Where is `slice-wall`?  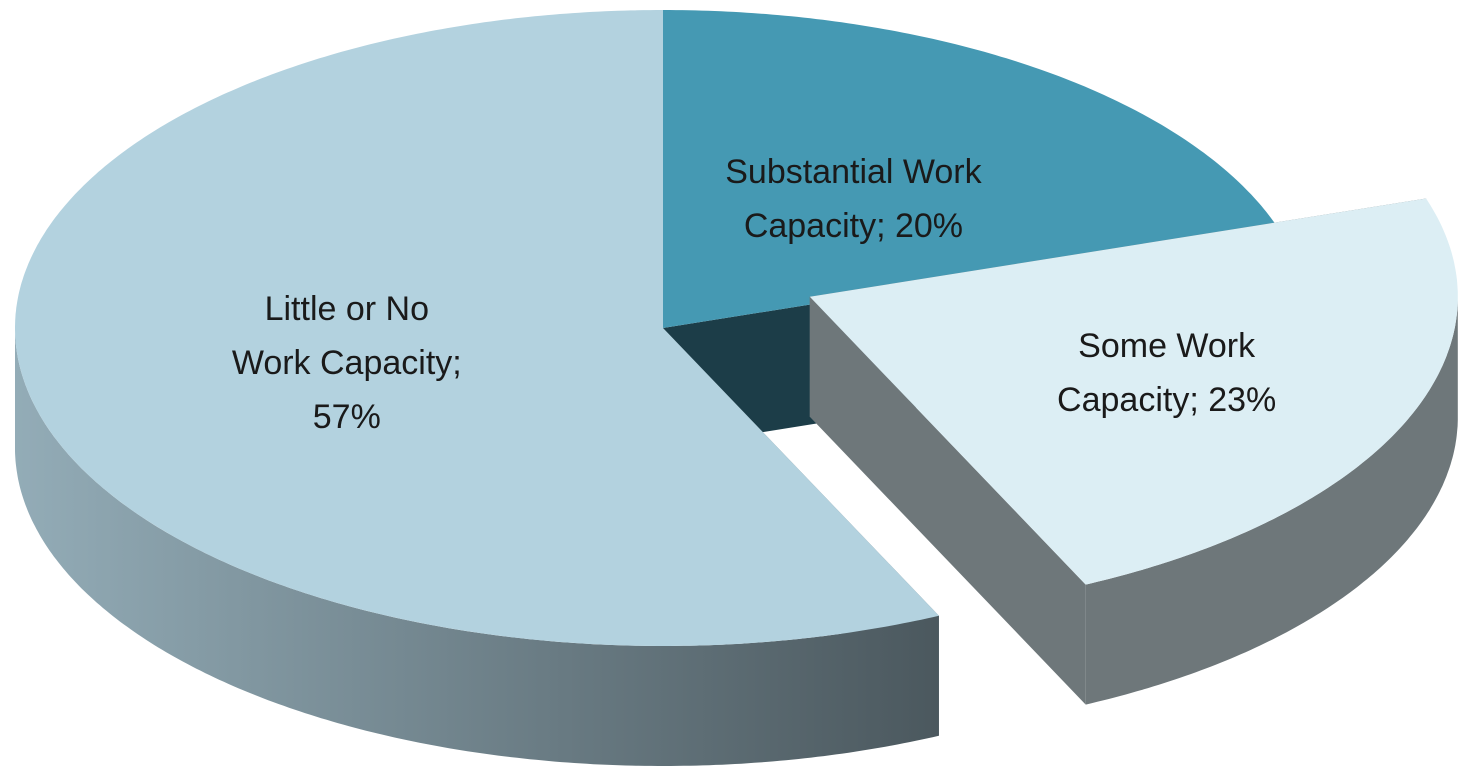 slice-wall is located at coordinates (947, 500).